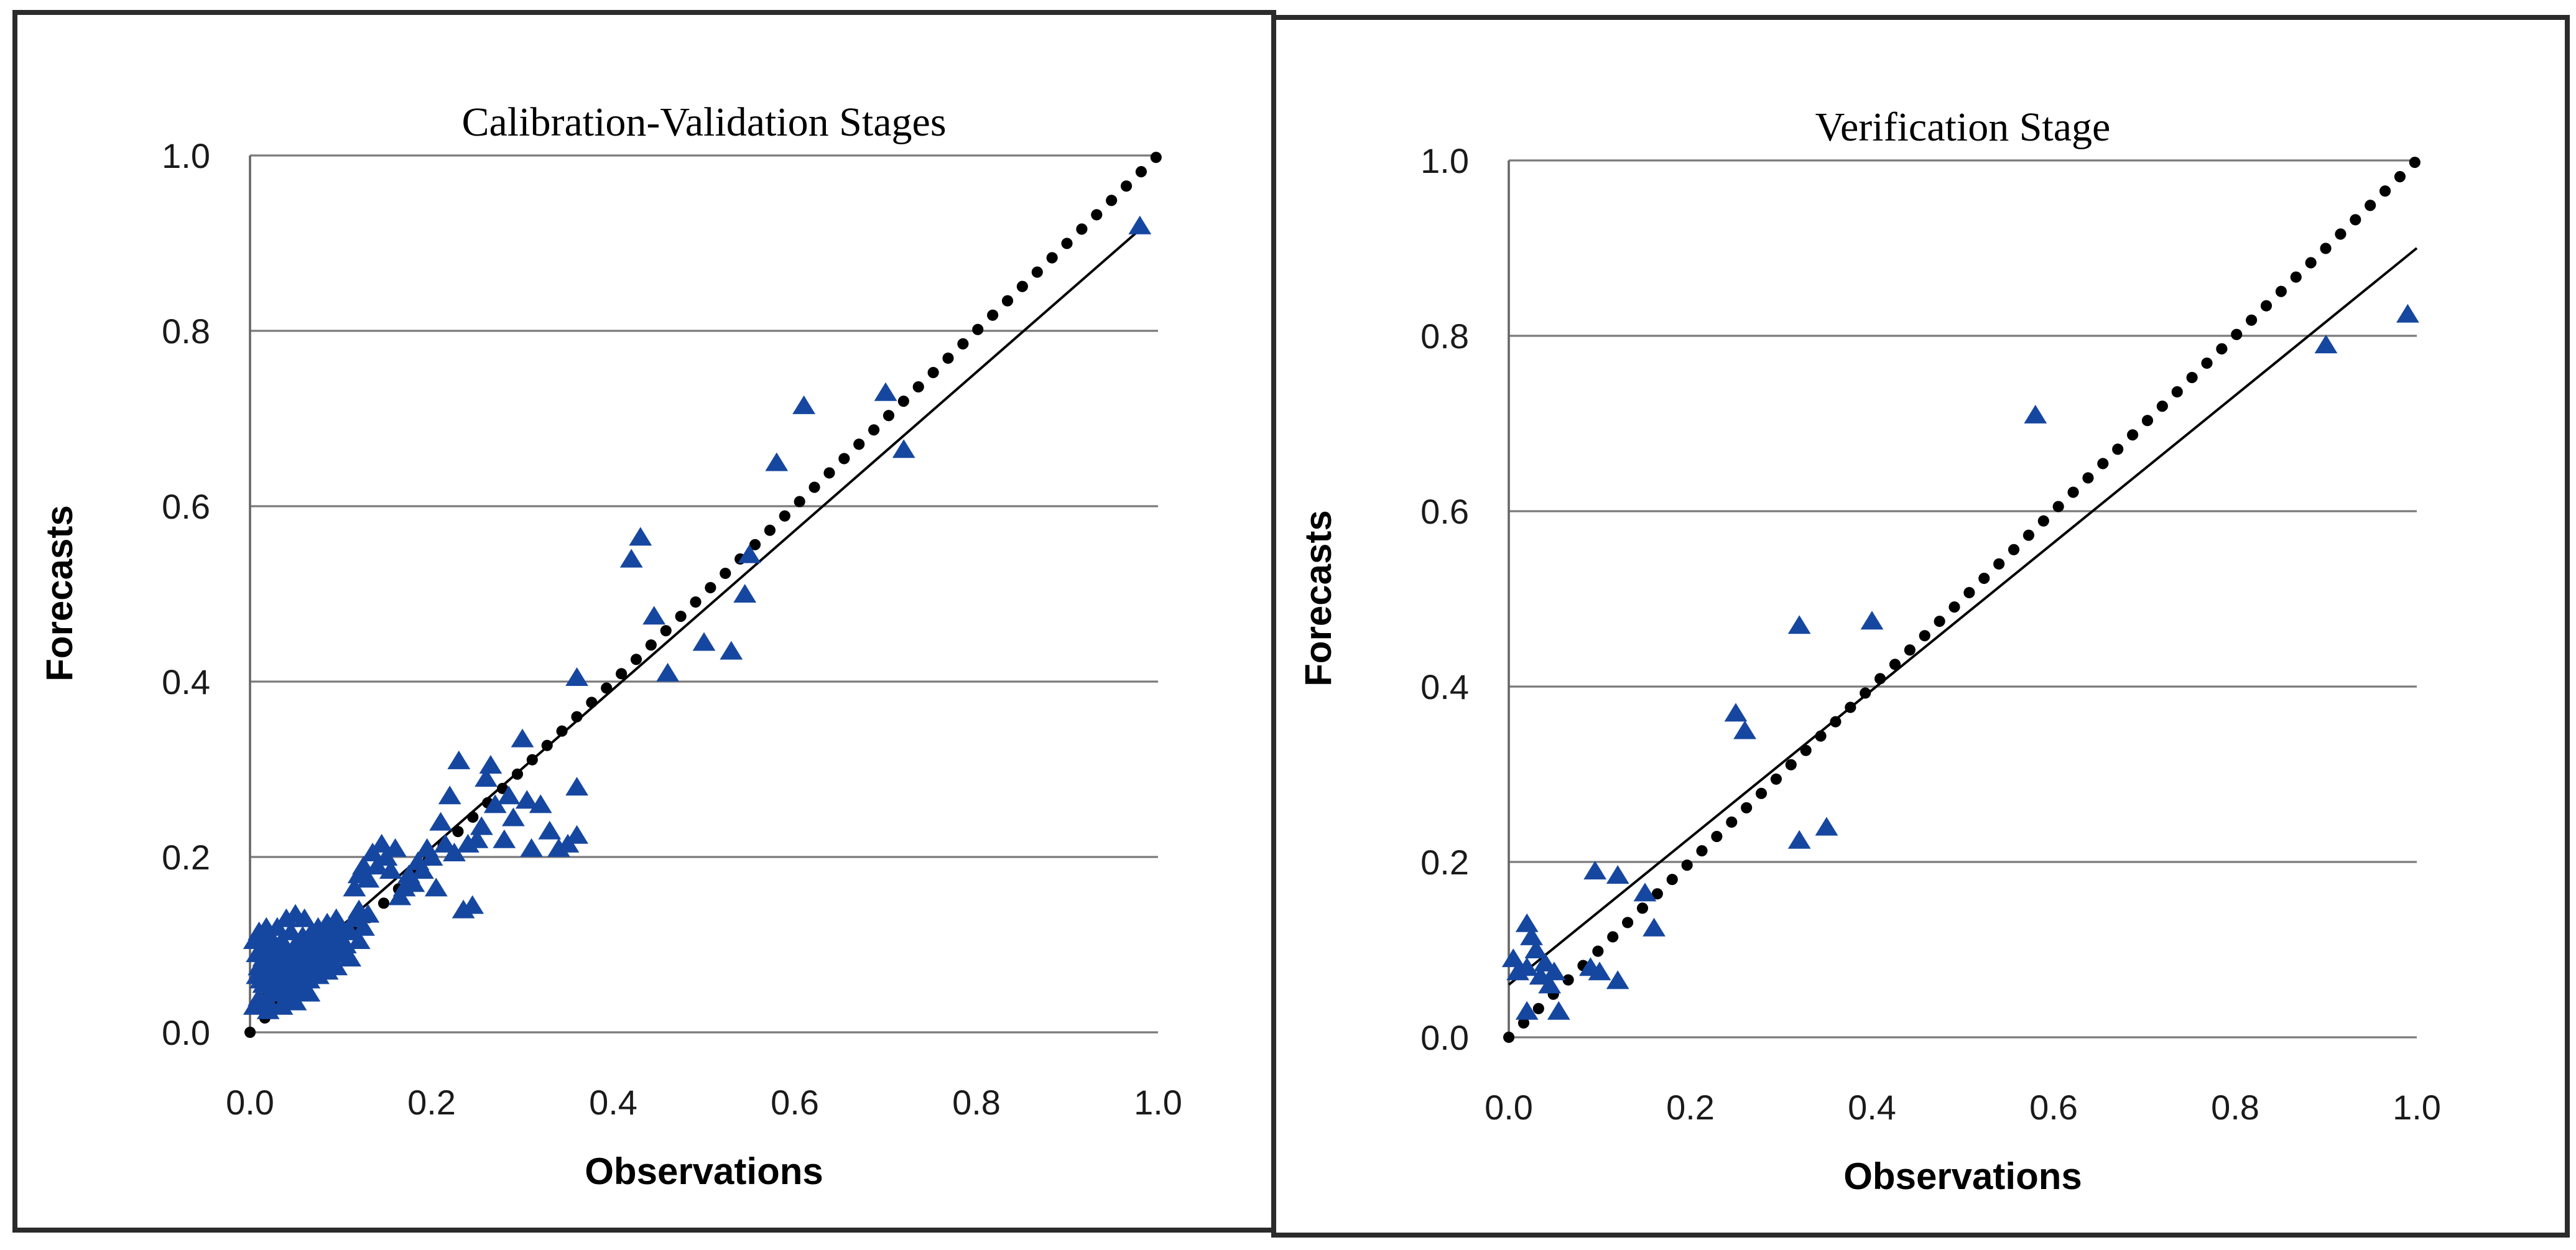  Describe the element at coordinates (2417, 1107) in the screenshot. I see `x-tick-label: 1.0` at that location.